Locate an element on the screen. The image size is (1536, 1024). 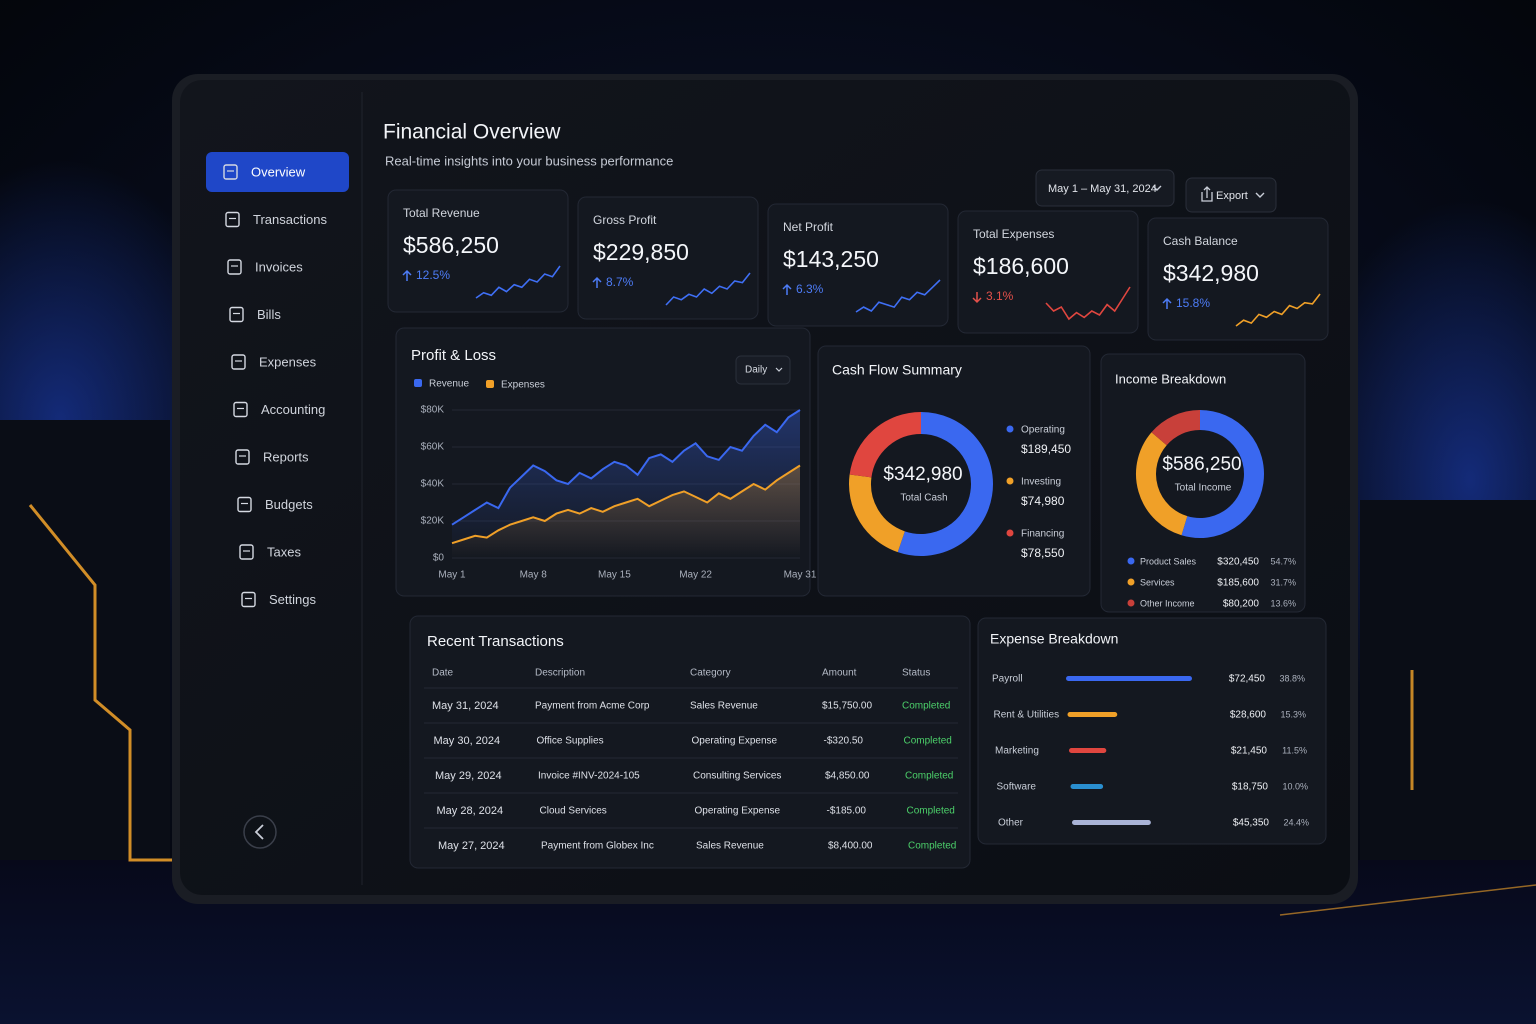
donut-center-label: Total Cash is located at coordinates (923, 498).